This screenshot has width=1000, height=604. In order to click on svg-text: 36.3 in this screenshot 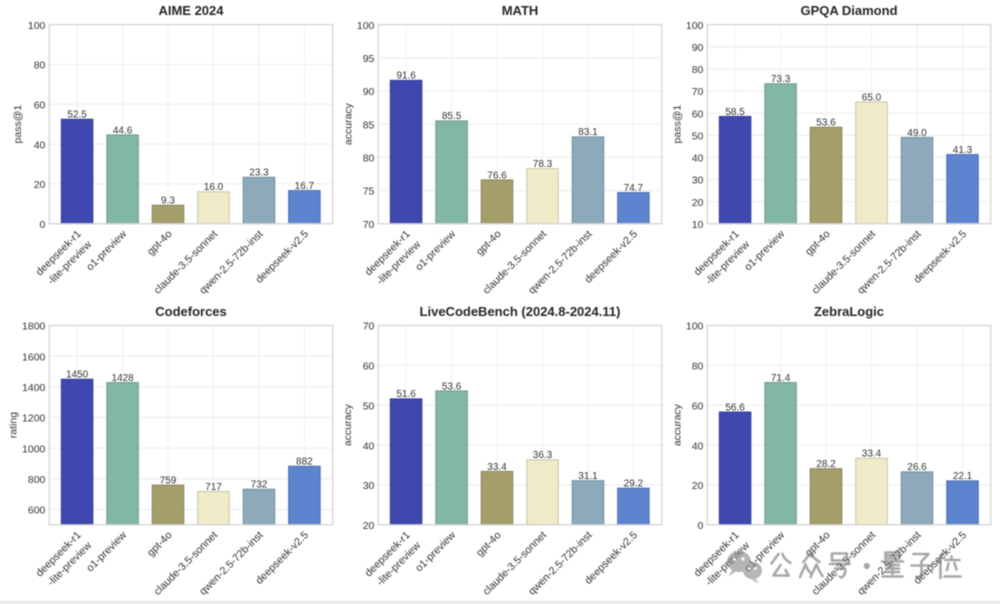, I will do `click(543, 455)`.